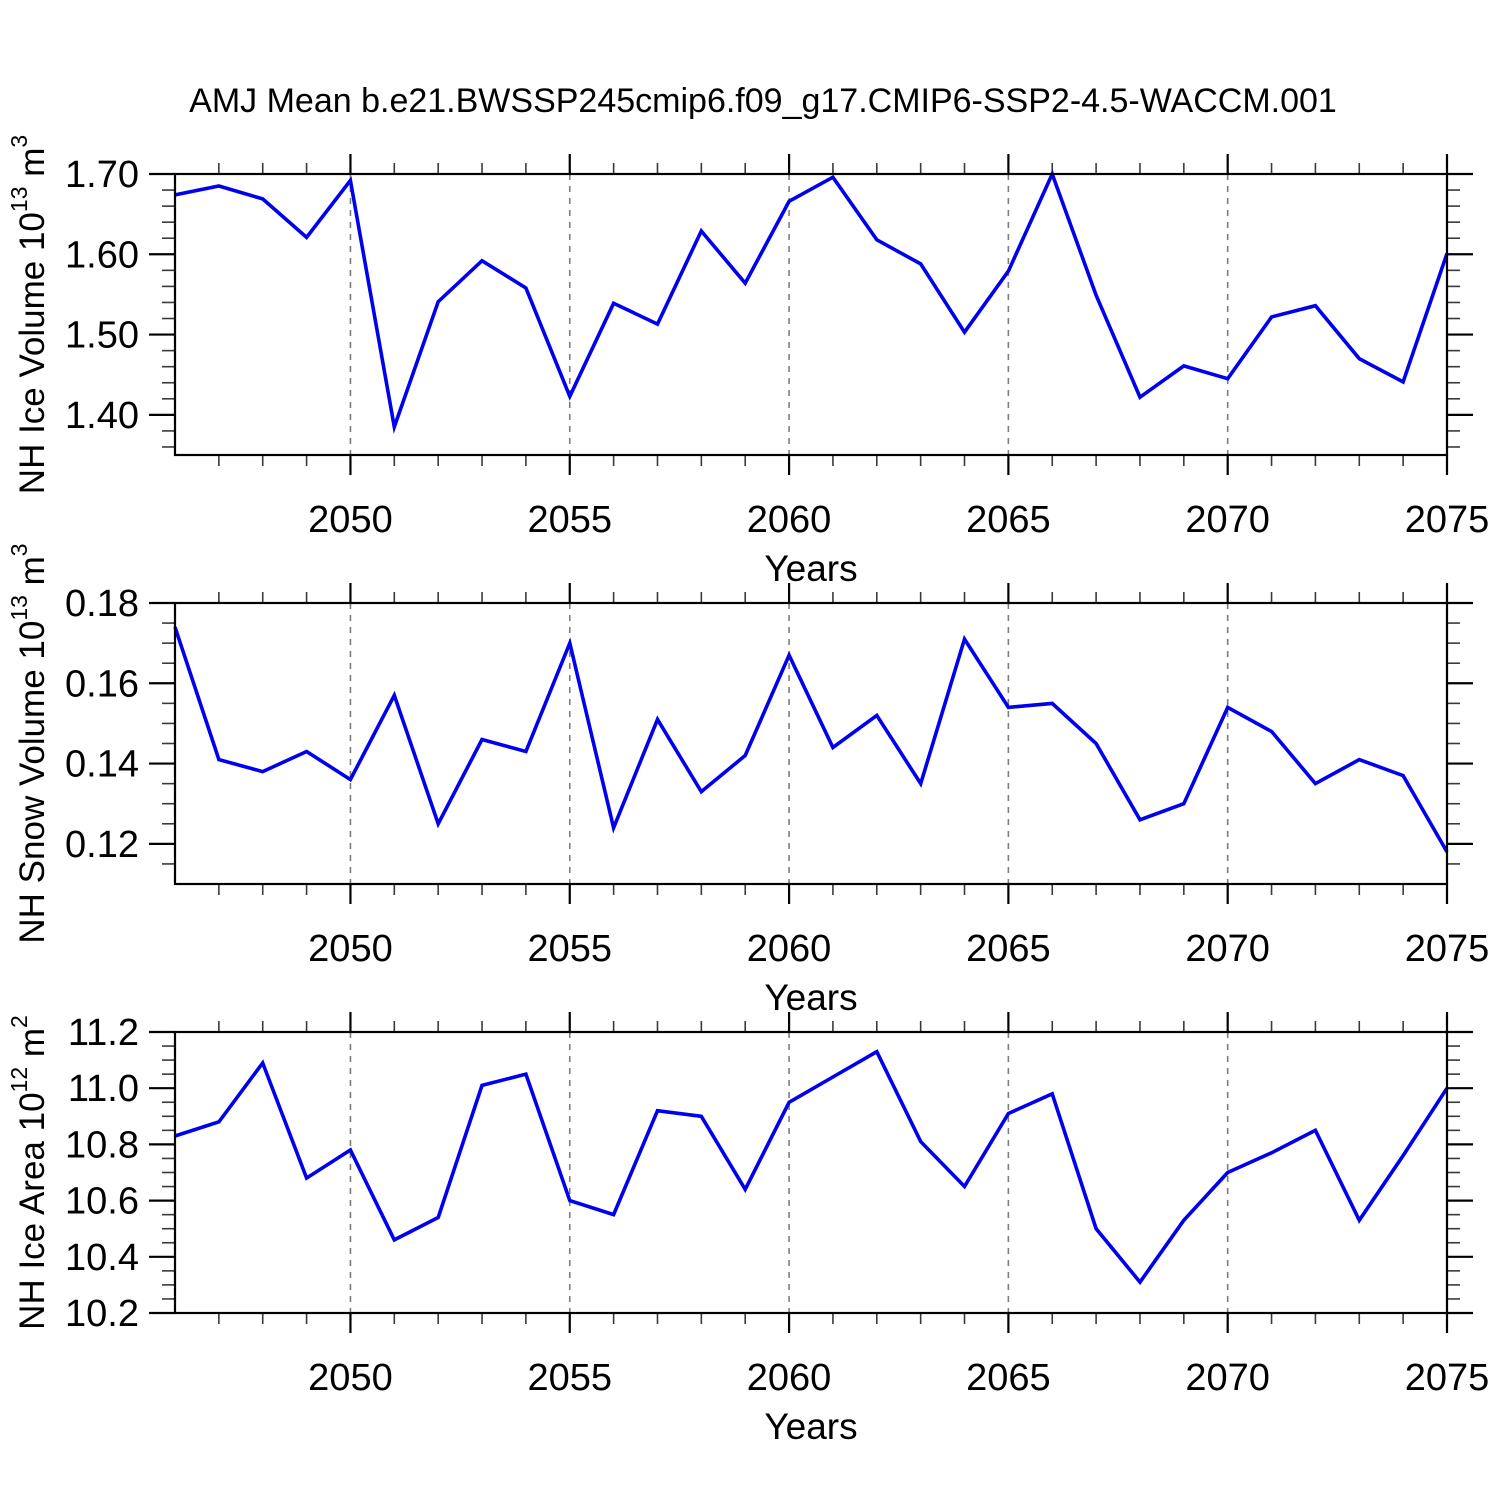 The image size is (1500, 1500). Describe the element at coordinates (789, 1172) in the screenshot. I see `gridlines-nh-ice-area` at that location.